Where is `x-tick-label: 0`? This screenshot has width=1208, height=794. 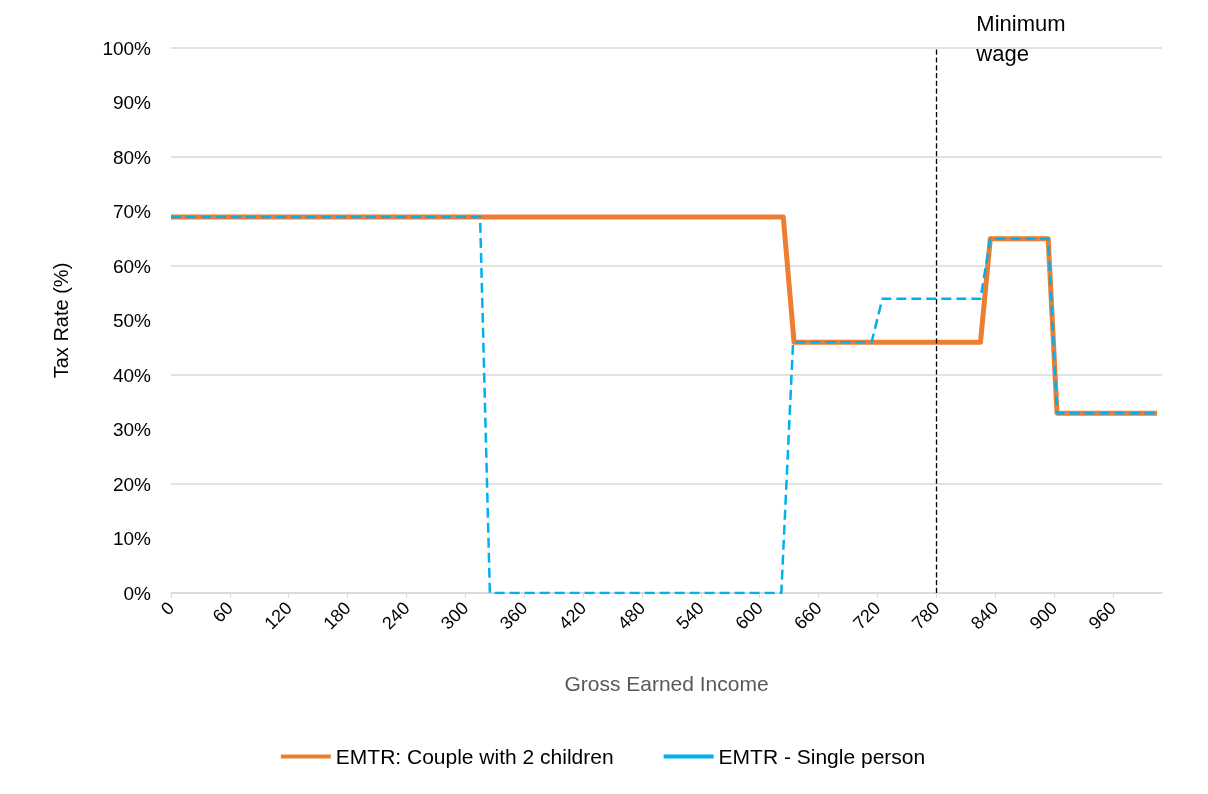 x-tick-label: 0 is located at coordinates (167, 608).